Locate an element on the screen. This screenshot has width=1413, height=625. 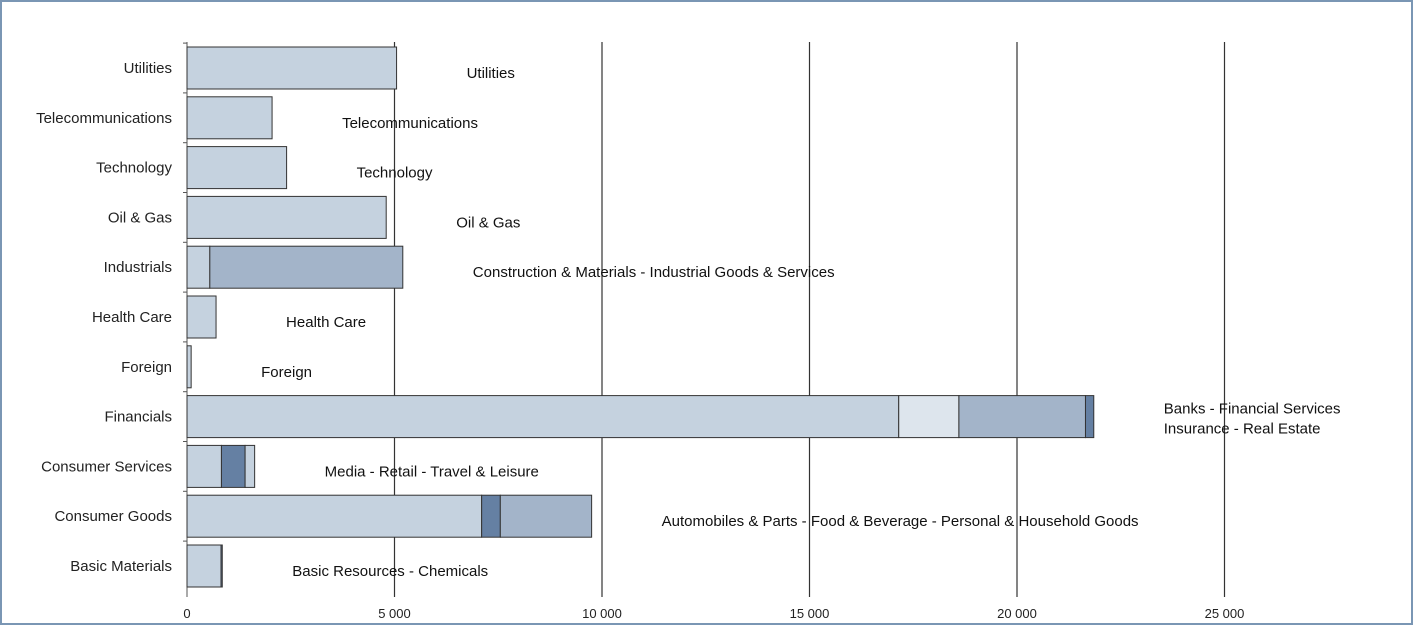
category-label-1: Telecommunications is located at coordinates (104, 118).